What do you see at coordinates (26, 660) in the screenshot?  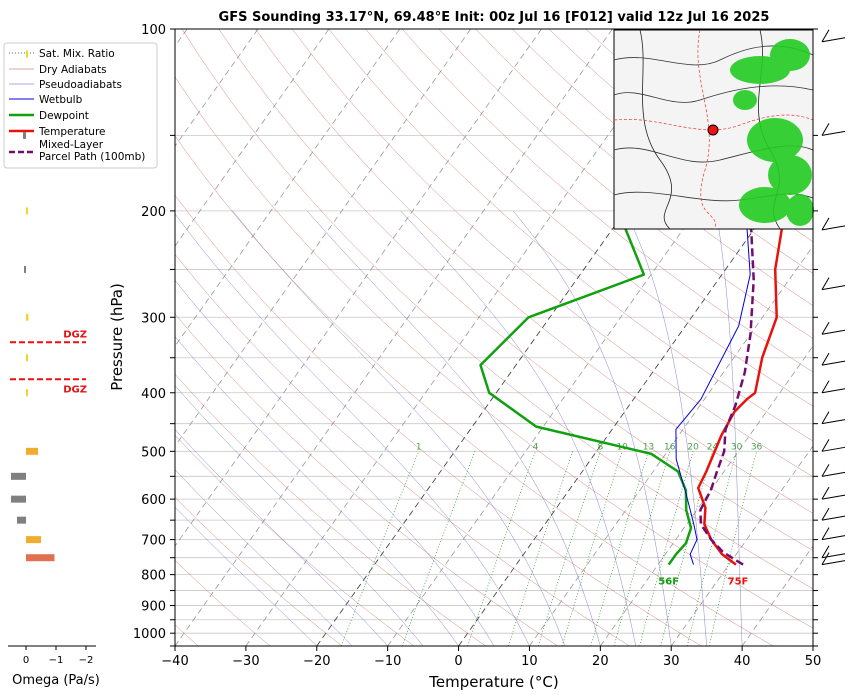 I see `omega-tick-label: 0` at bounding box center [26, 660].